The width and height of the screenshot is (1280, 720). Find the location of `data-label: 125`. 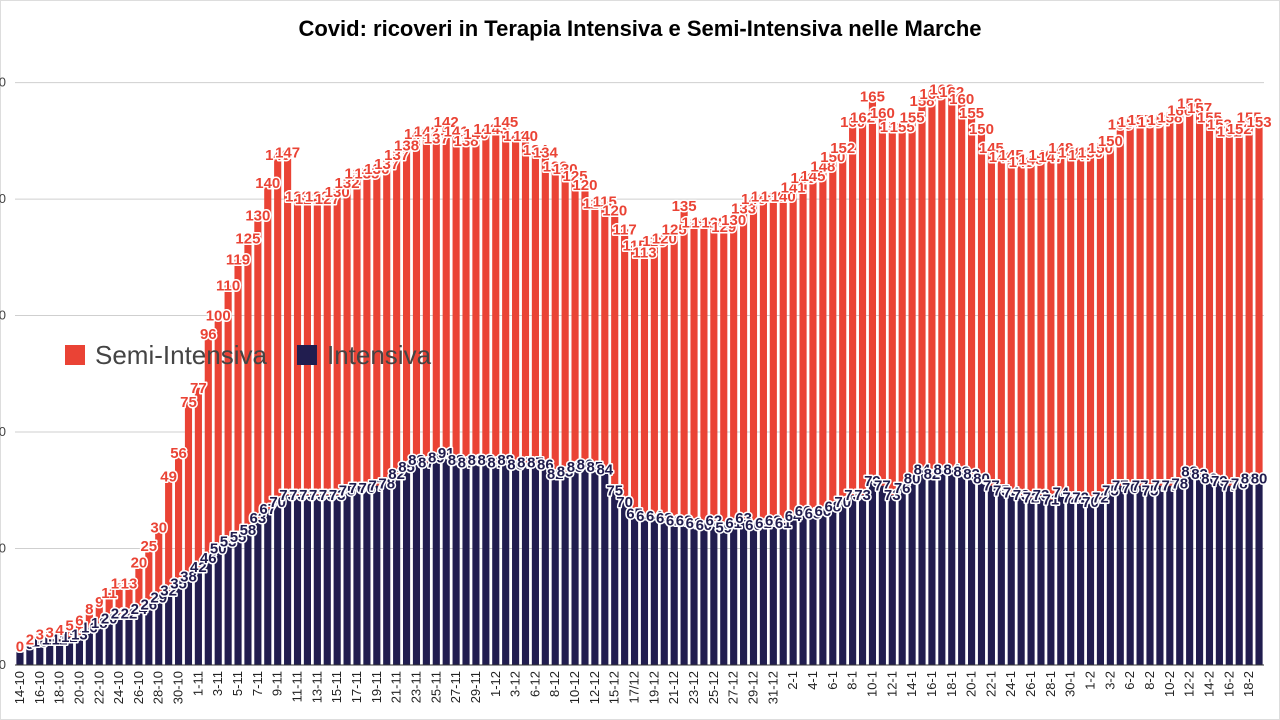

data-label: 125 is located at coordinates (674, 229).